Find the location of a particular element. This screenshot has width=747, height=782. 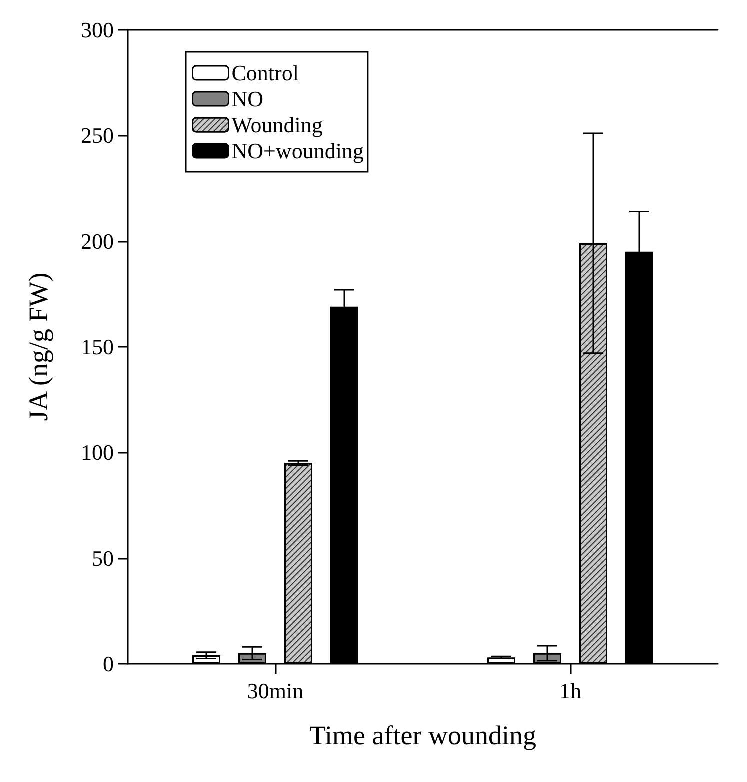

legend-label: Wounding is located at coordinates (277, 125).